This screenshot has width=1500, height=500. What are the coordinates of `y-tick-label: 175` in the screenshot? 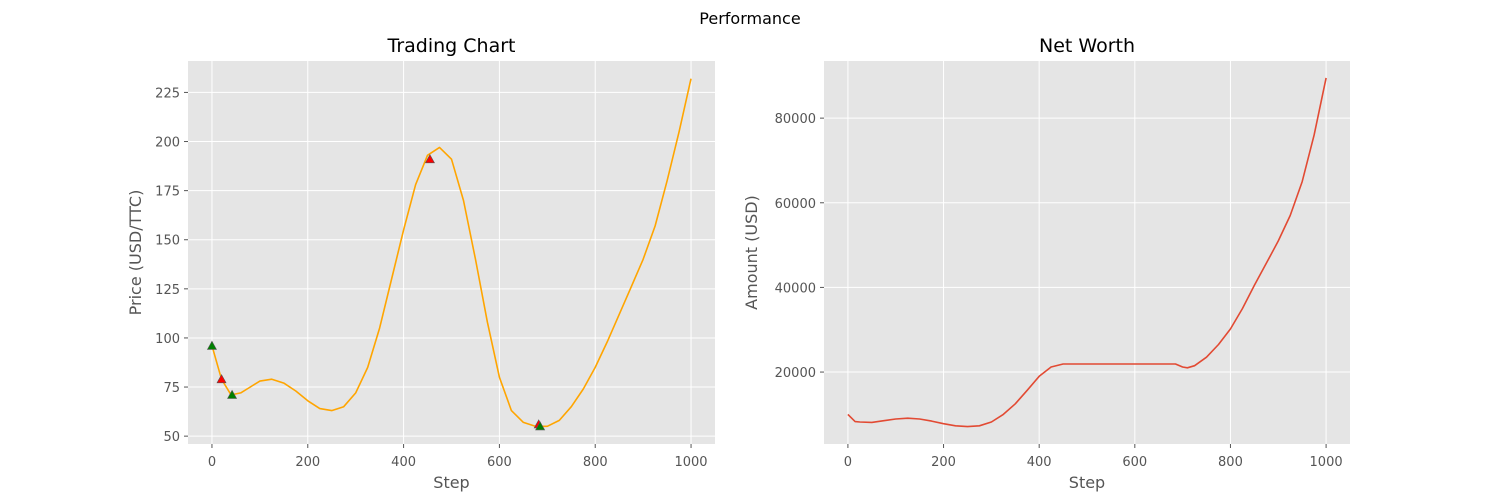 It's located at (167, 192).